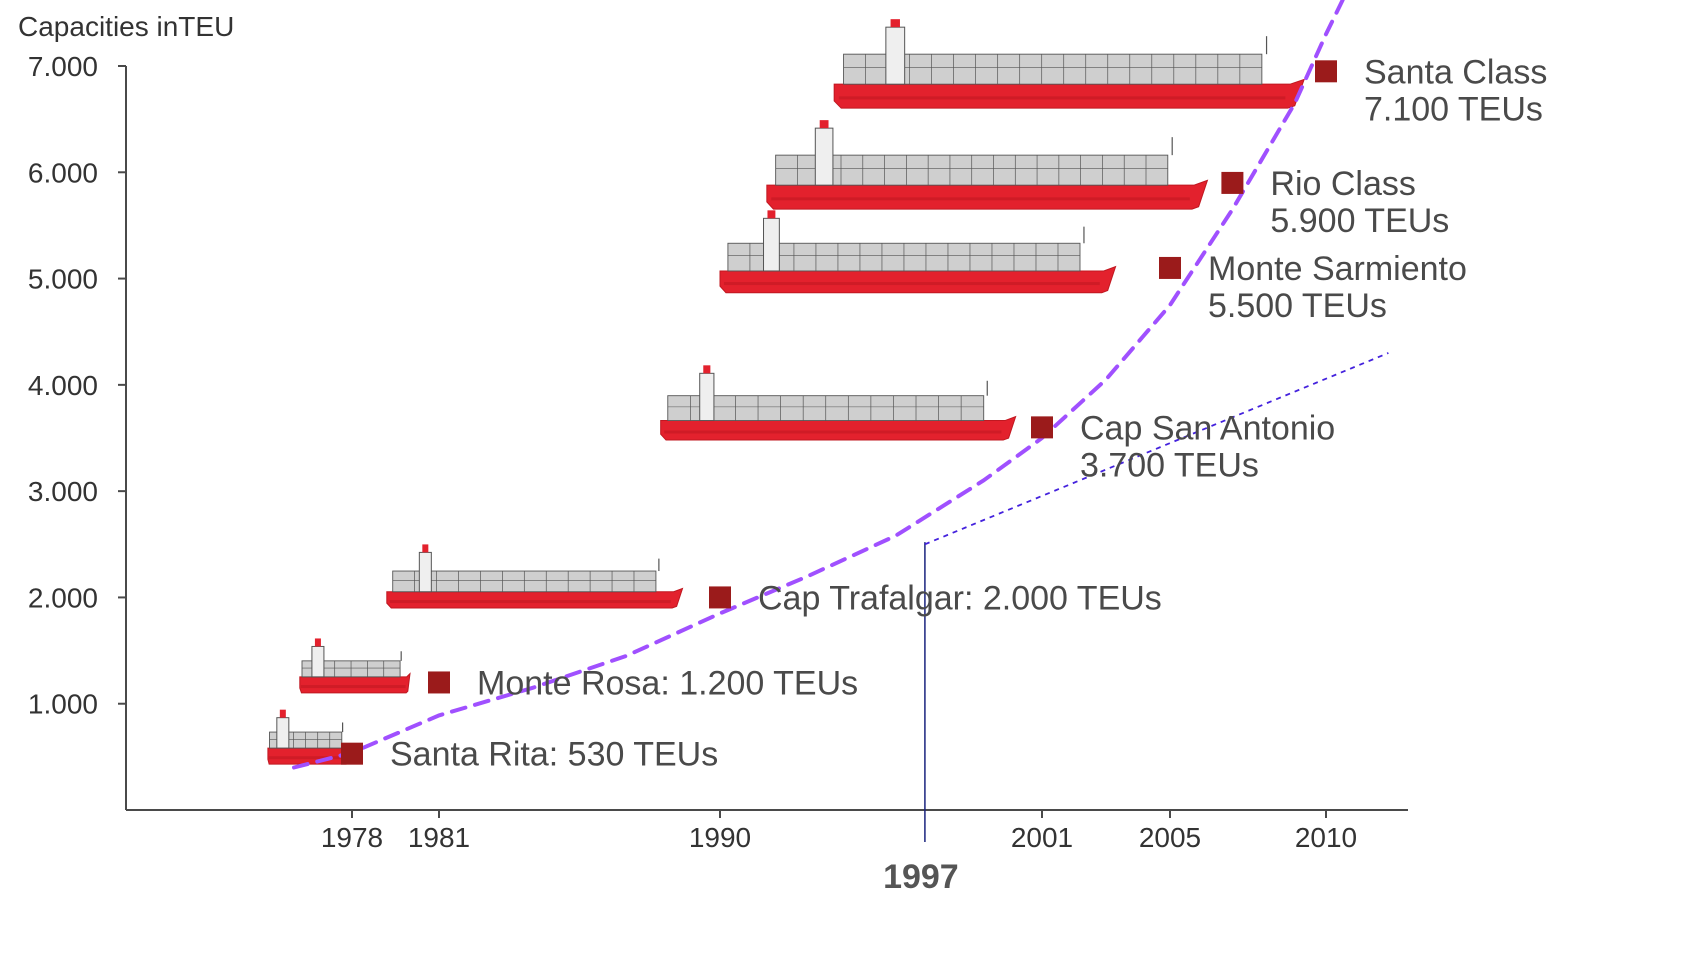 The width and height of the screenshot is (1698, 962). What do you see at coordinates (1170, 837) in the screenshot?
I see `x-tick-label: 2005` at bounding box center [1170, 837].